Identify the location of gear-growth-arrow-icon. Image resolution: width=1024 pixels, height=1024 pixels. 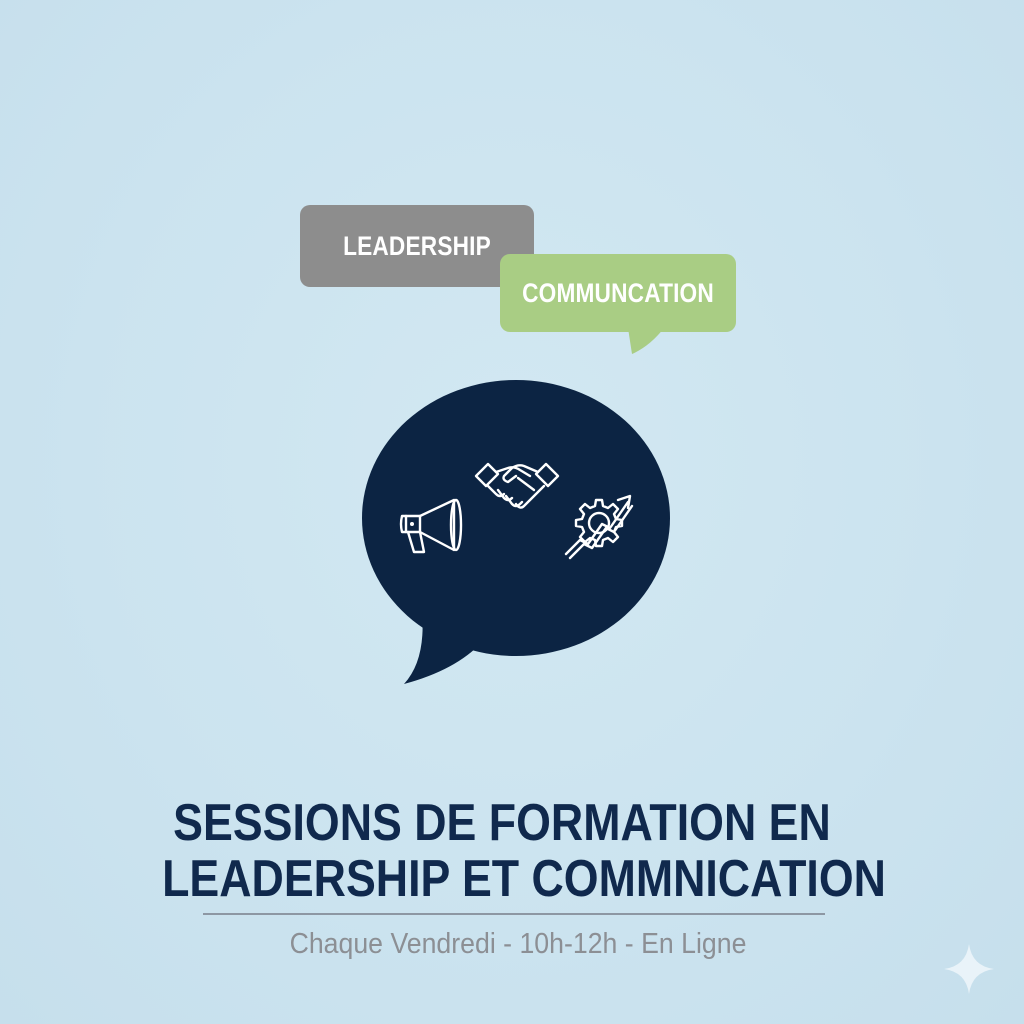
(599, 527).